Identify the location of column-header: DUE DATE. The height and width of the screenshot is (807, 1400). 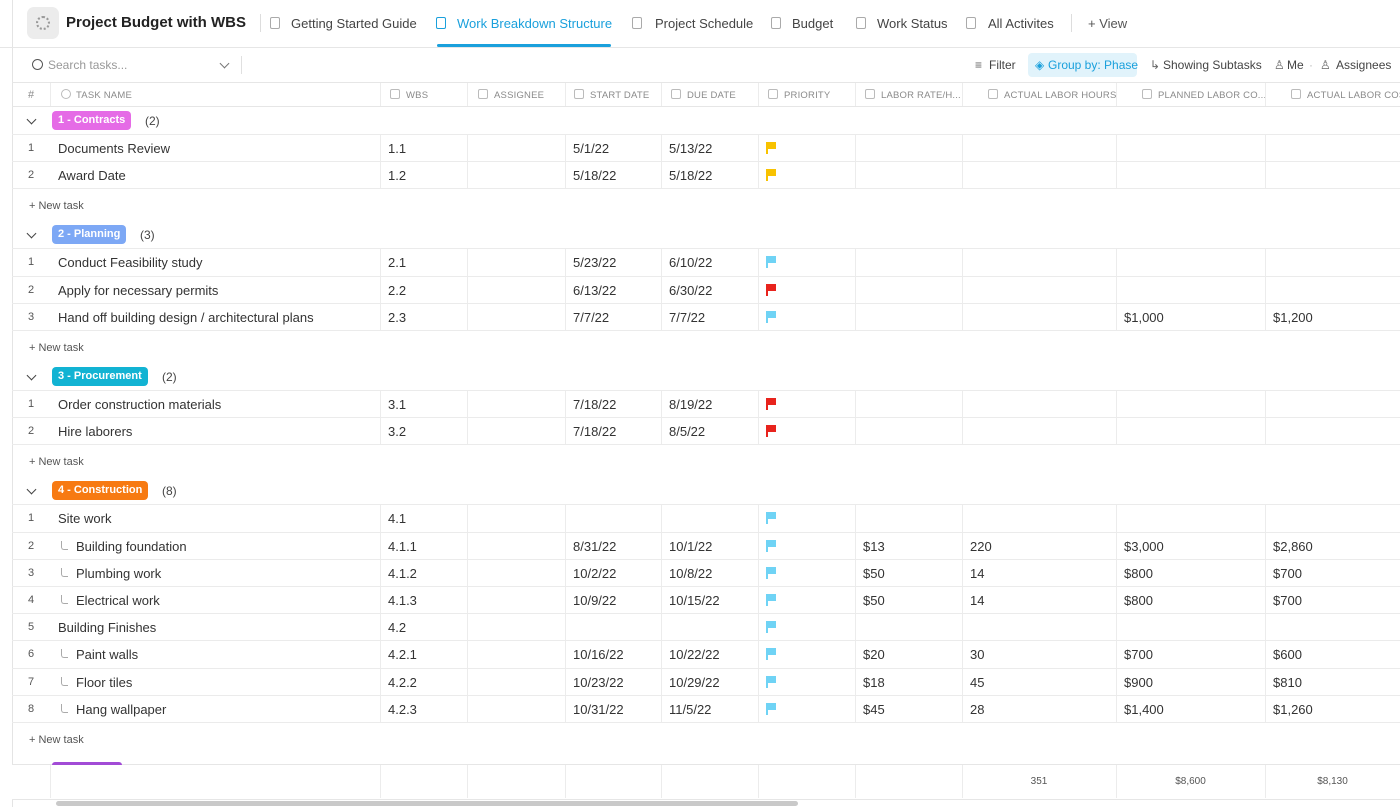
(711, 95).